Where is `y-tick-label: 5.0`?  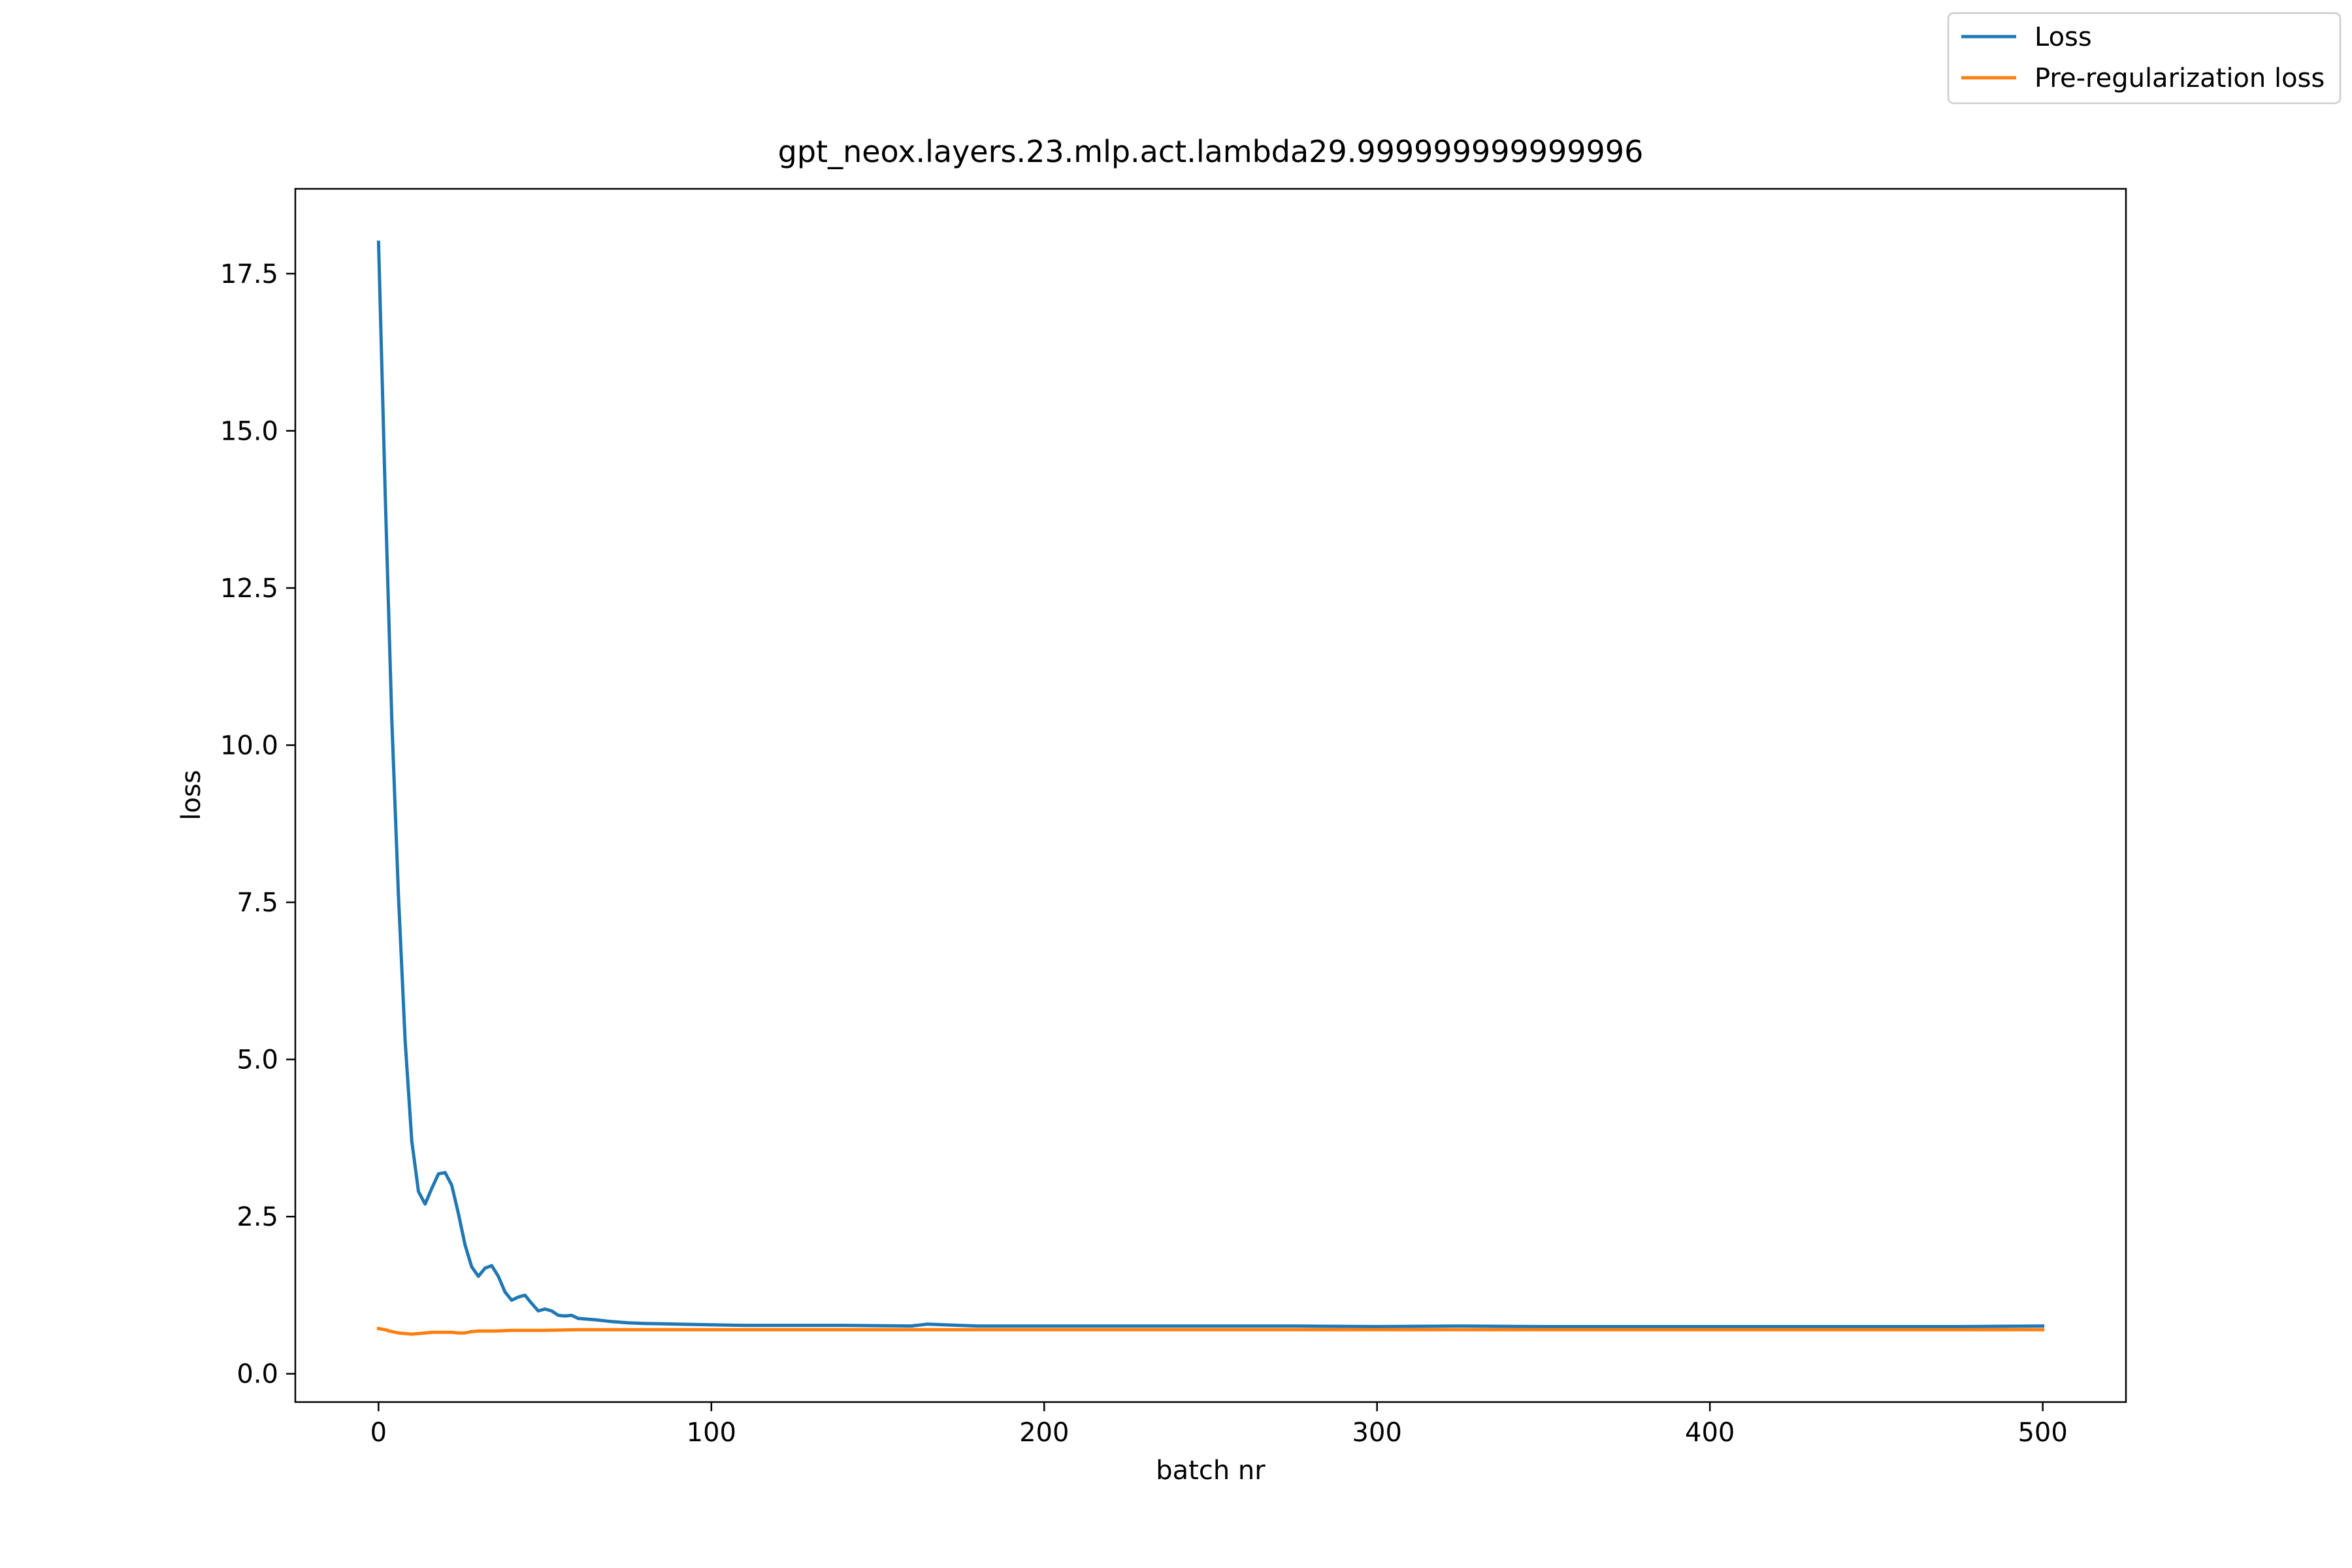 y-tick-label: 5.0 is located at coordinates (257, 1060).